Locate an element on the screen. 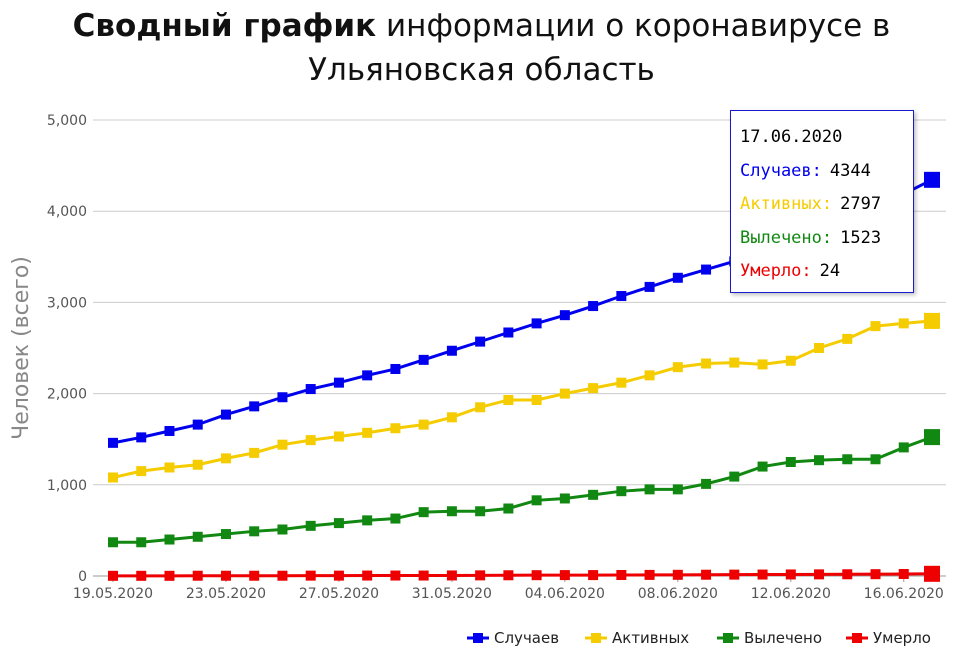 The width and height of the screenshot is (963, 656). tooltip-value: 24 is located at coordinates (830, 271).